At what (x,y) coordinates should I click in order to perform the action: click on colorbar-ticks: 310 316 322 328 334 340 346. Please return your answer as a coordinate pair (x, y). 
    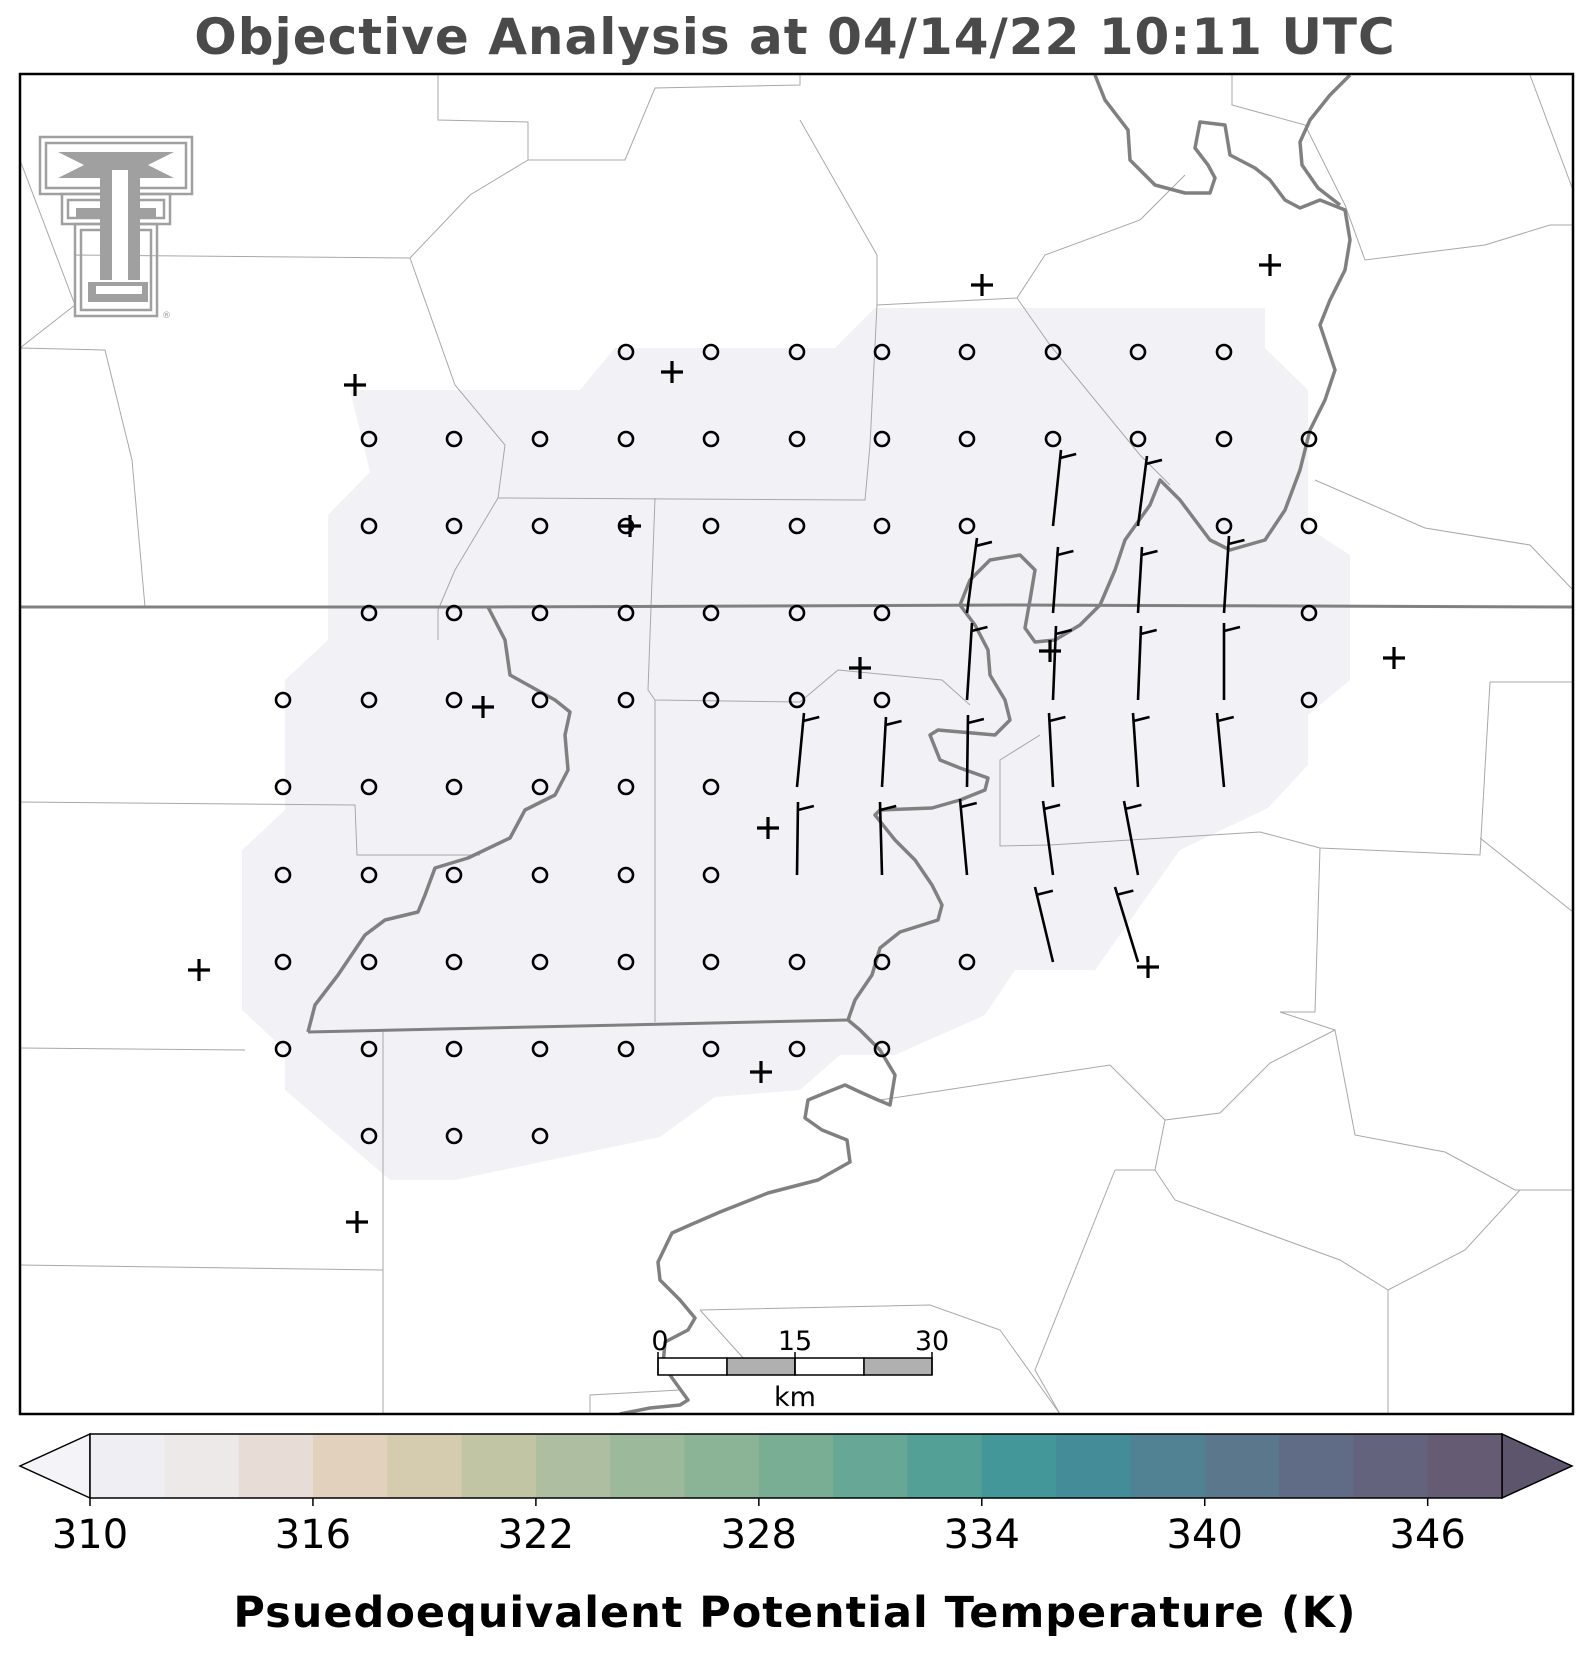
    Looking at the image, I should click on (759, 1528).